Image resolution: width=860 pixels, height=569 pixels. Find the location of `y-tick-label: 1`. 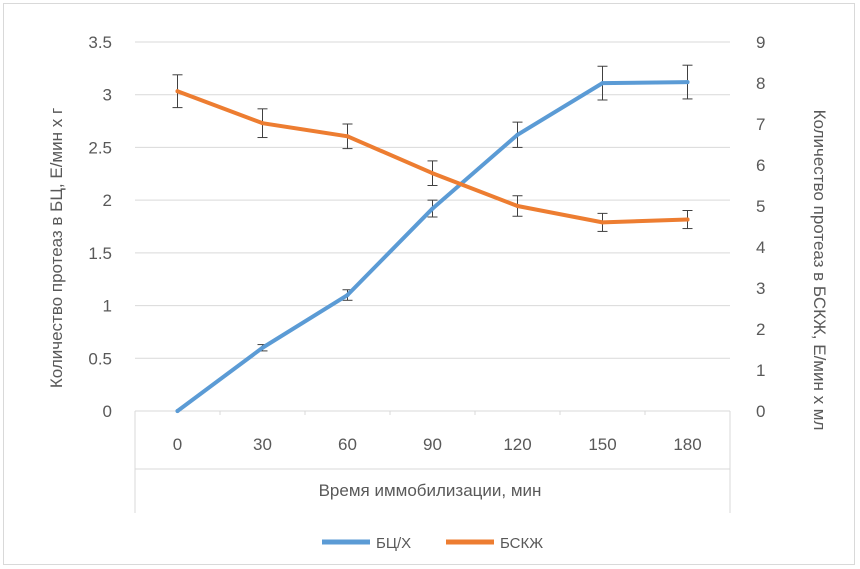

y-tick-label: 1 is located at coordinates (107, 306).